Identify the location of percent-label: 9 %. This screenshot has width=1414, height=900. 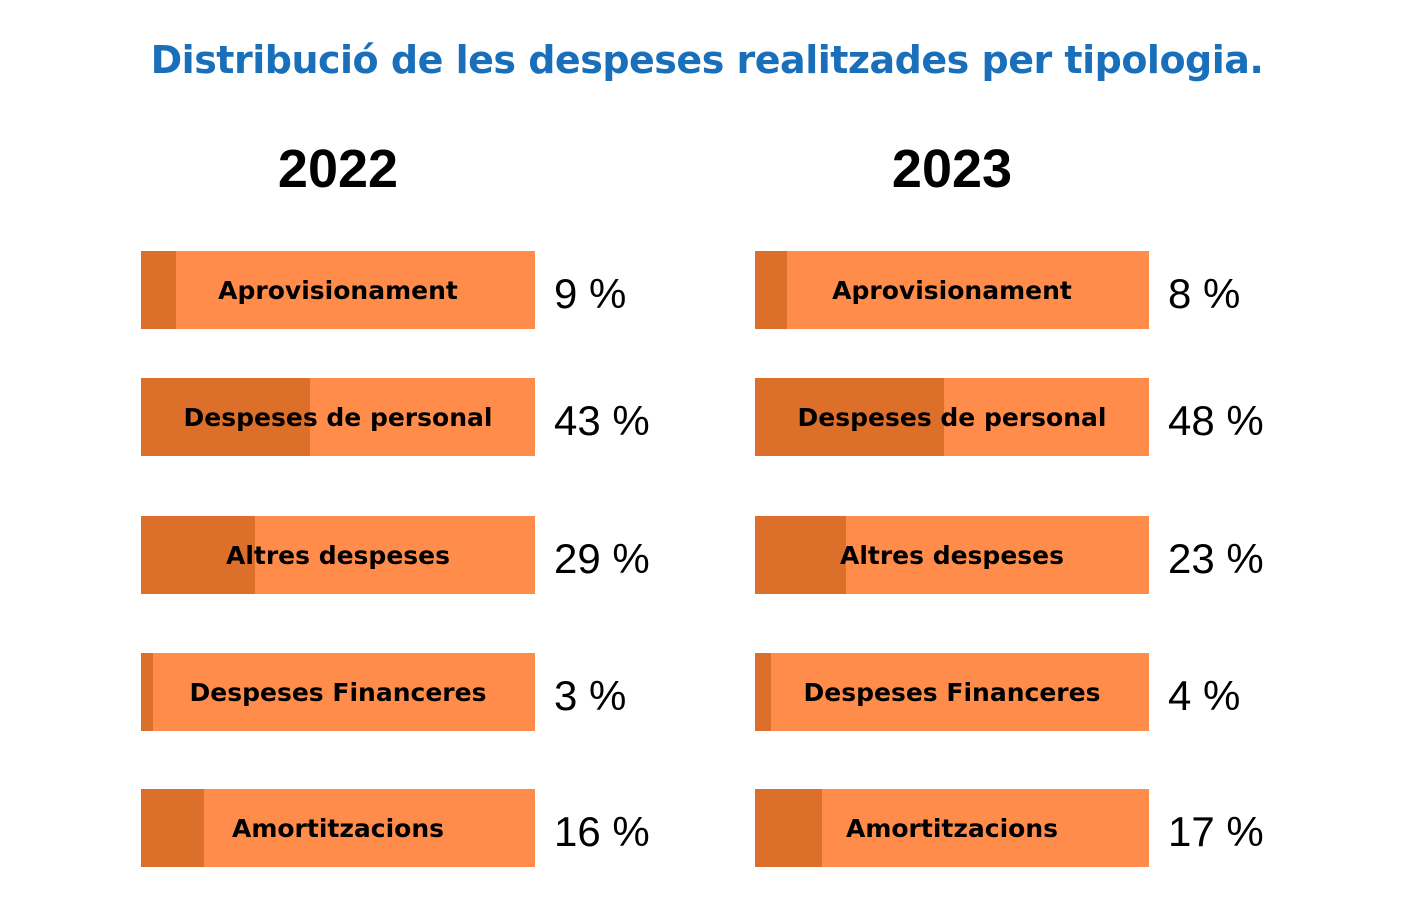
(590, 293).